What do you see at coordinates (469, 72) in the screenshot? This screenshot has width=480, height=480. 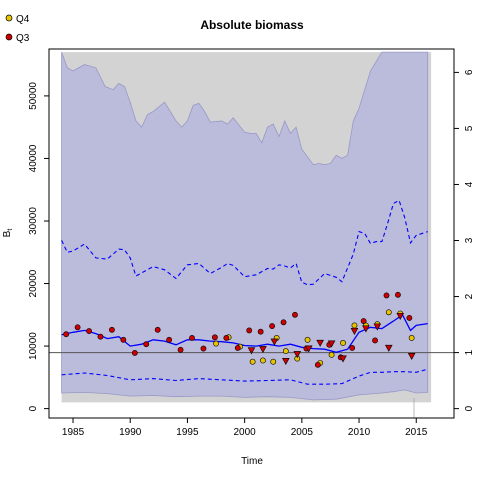 I see `y2-tick-label: 6` at bounding box center [469, 72].